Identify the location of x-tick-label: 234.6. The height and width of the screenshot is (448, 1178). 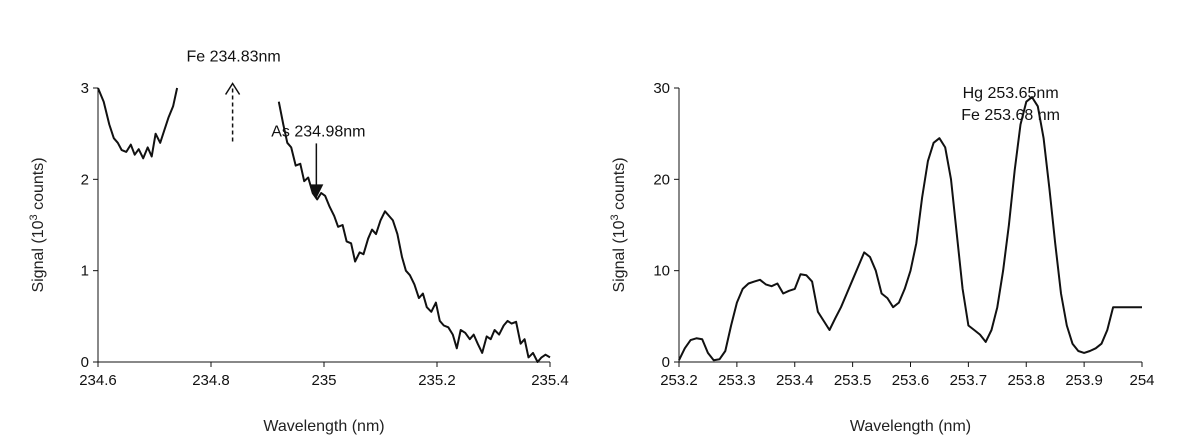
(98, 380).